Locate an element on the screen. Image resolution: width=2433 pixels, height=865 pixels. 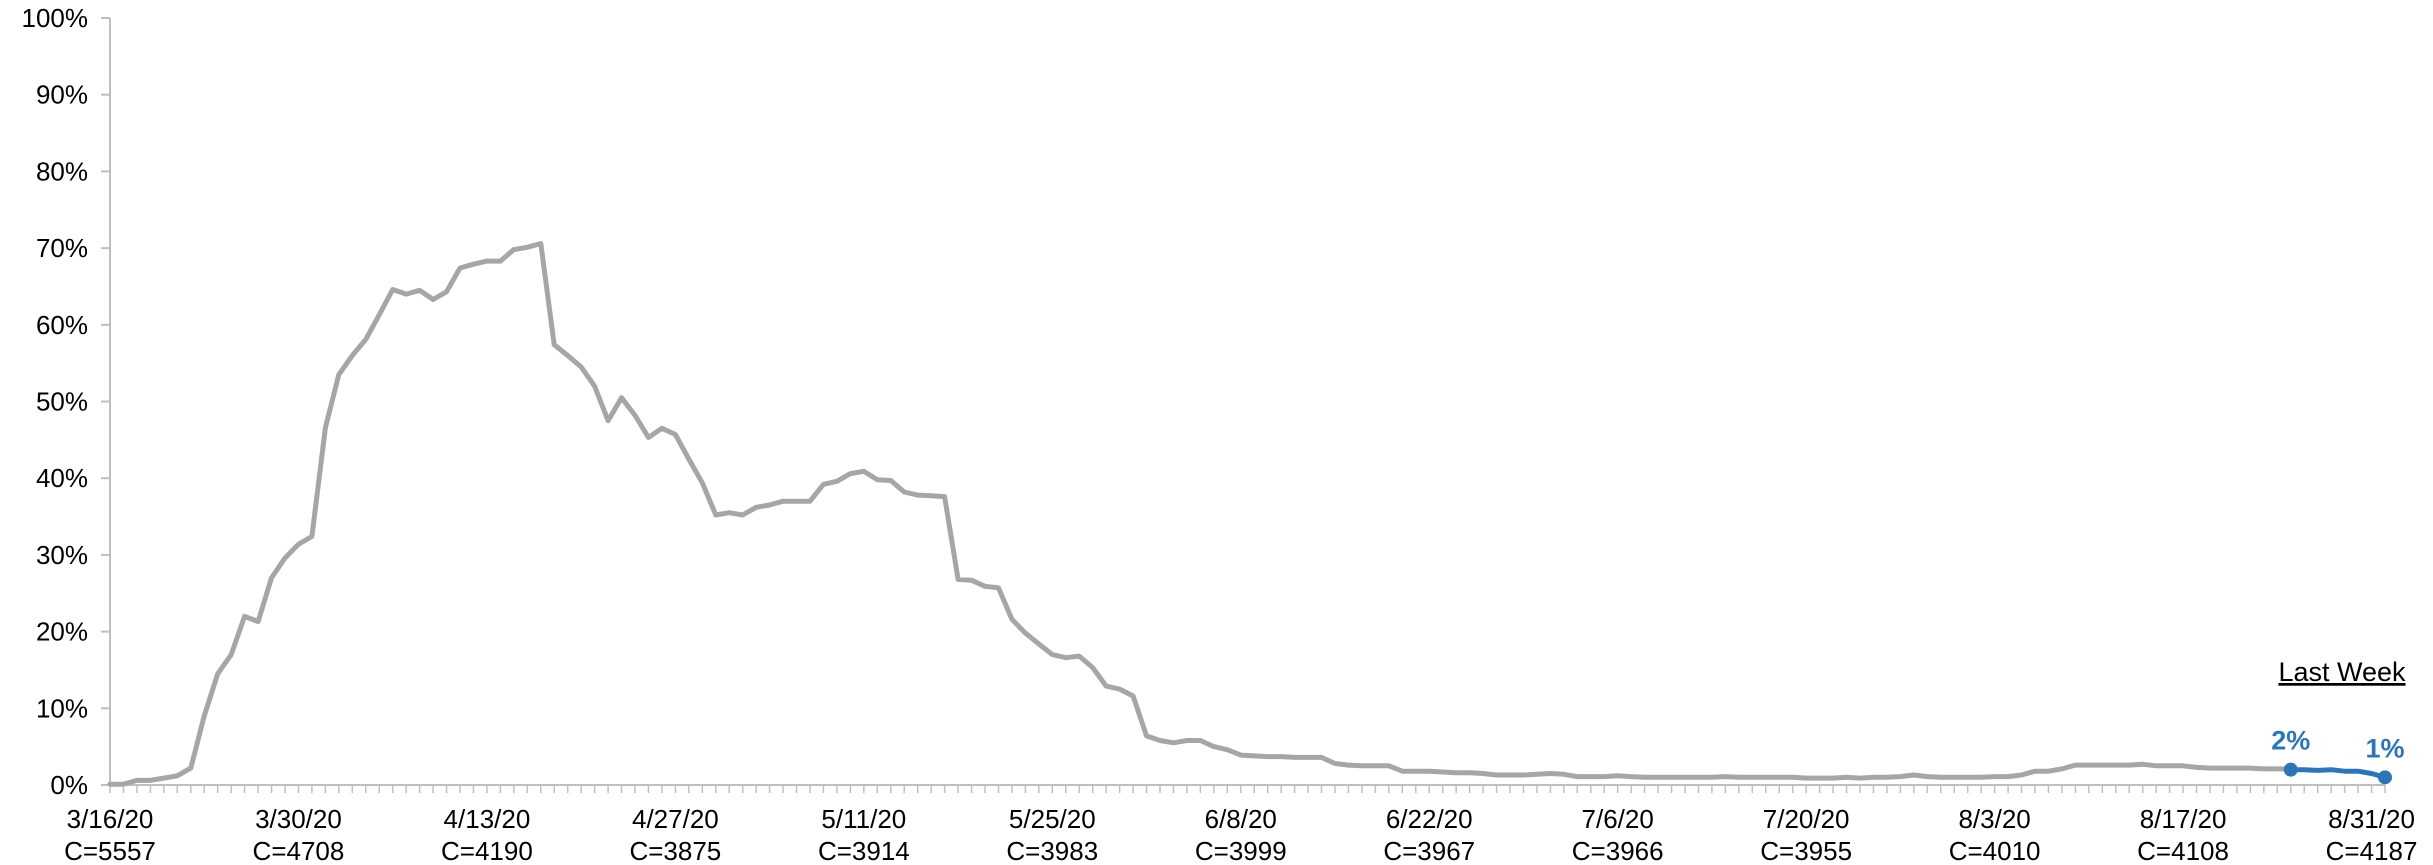
y-axis: 0% 10% 20% 30% 40% 50% 60% 70% 80% 90% 100% is located at coordinates (66, 401).